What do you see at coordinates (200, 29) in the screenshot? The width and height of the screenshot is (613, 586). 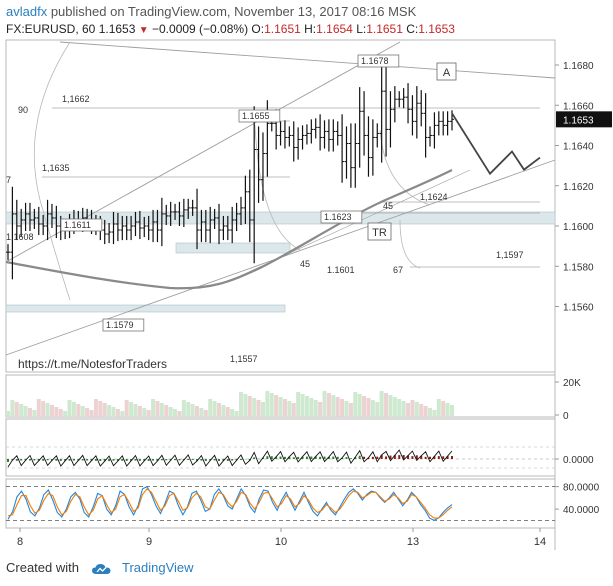 I see `price-change: −0.0009 (−0.08%)` at bounding box center [200, 29].